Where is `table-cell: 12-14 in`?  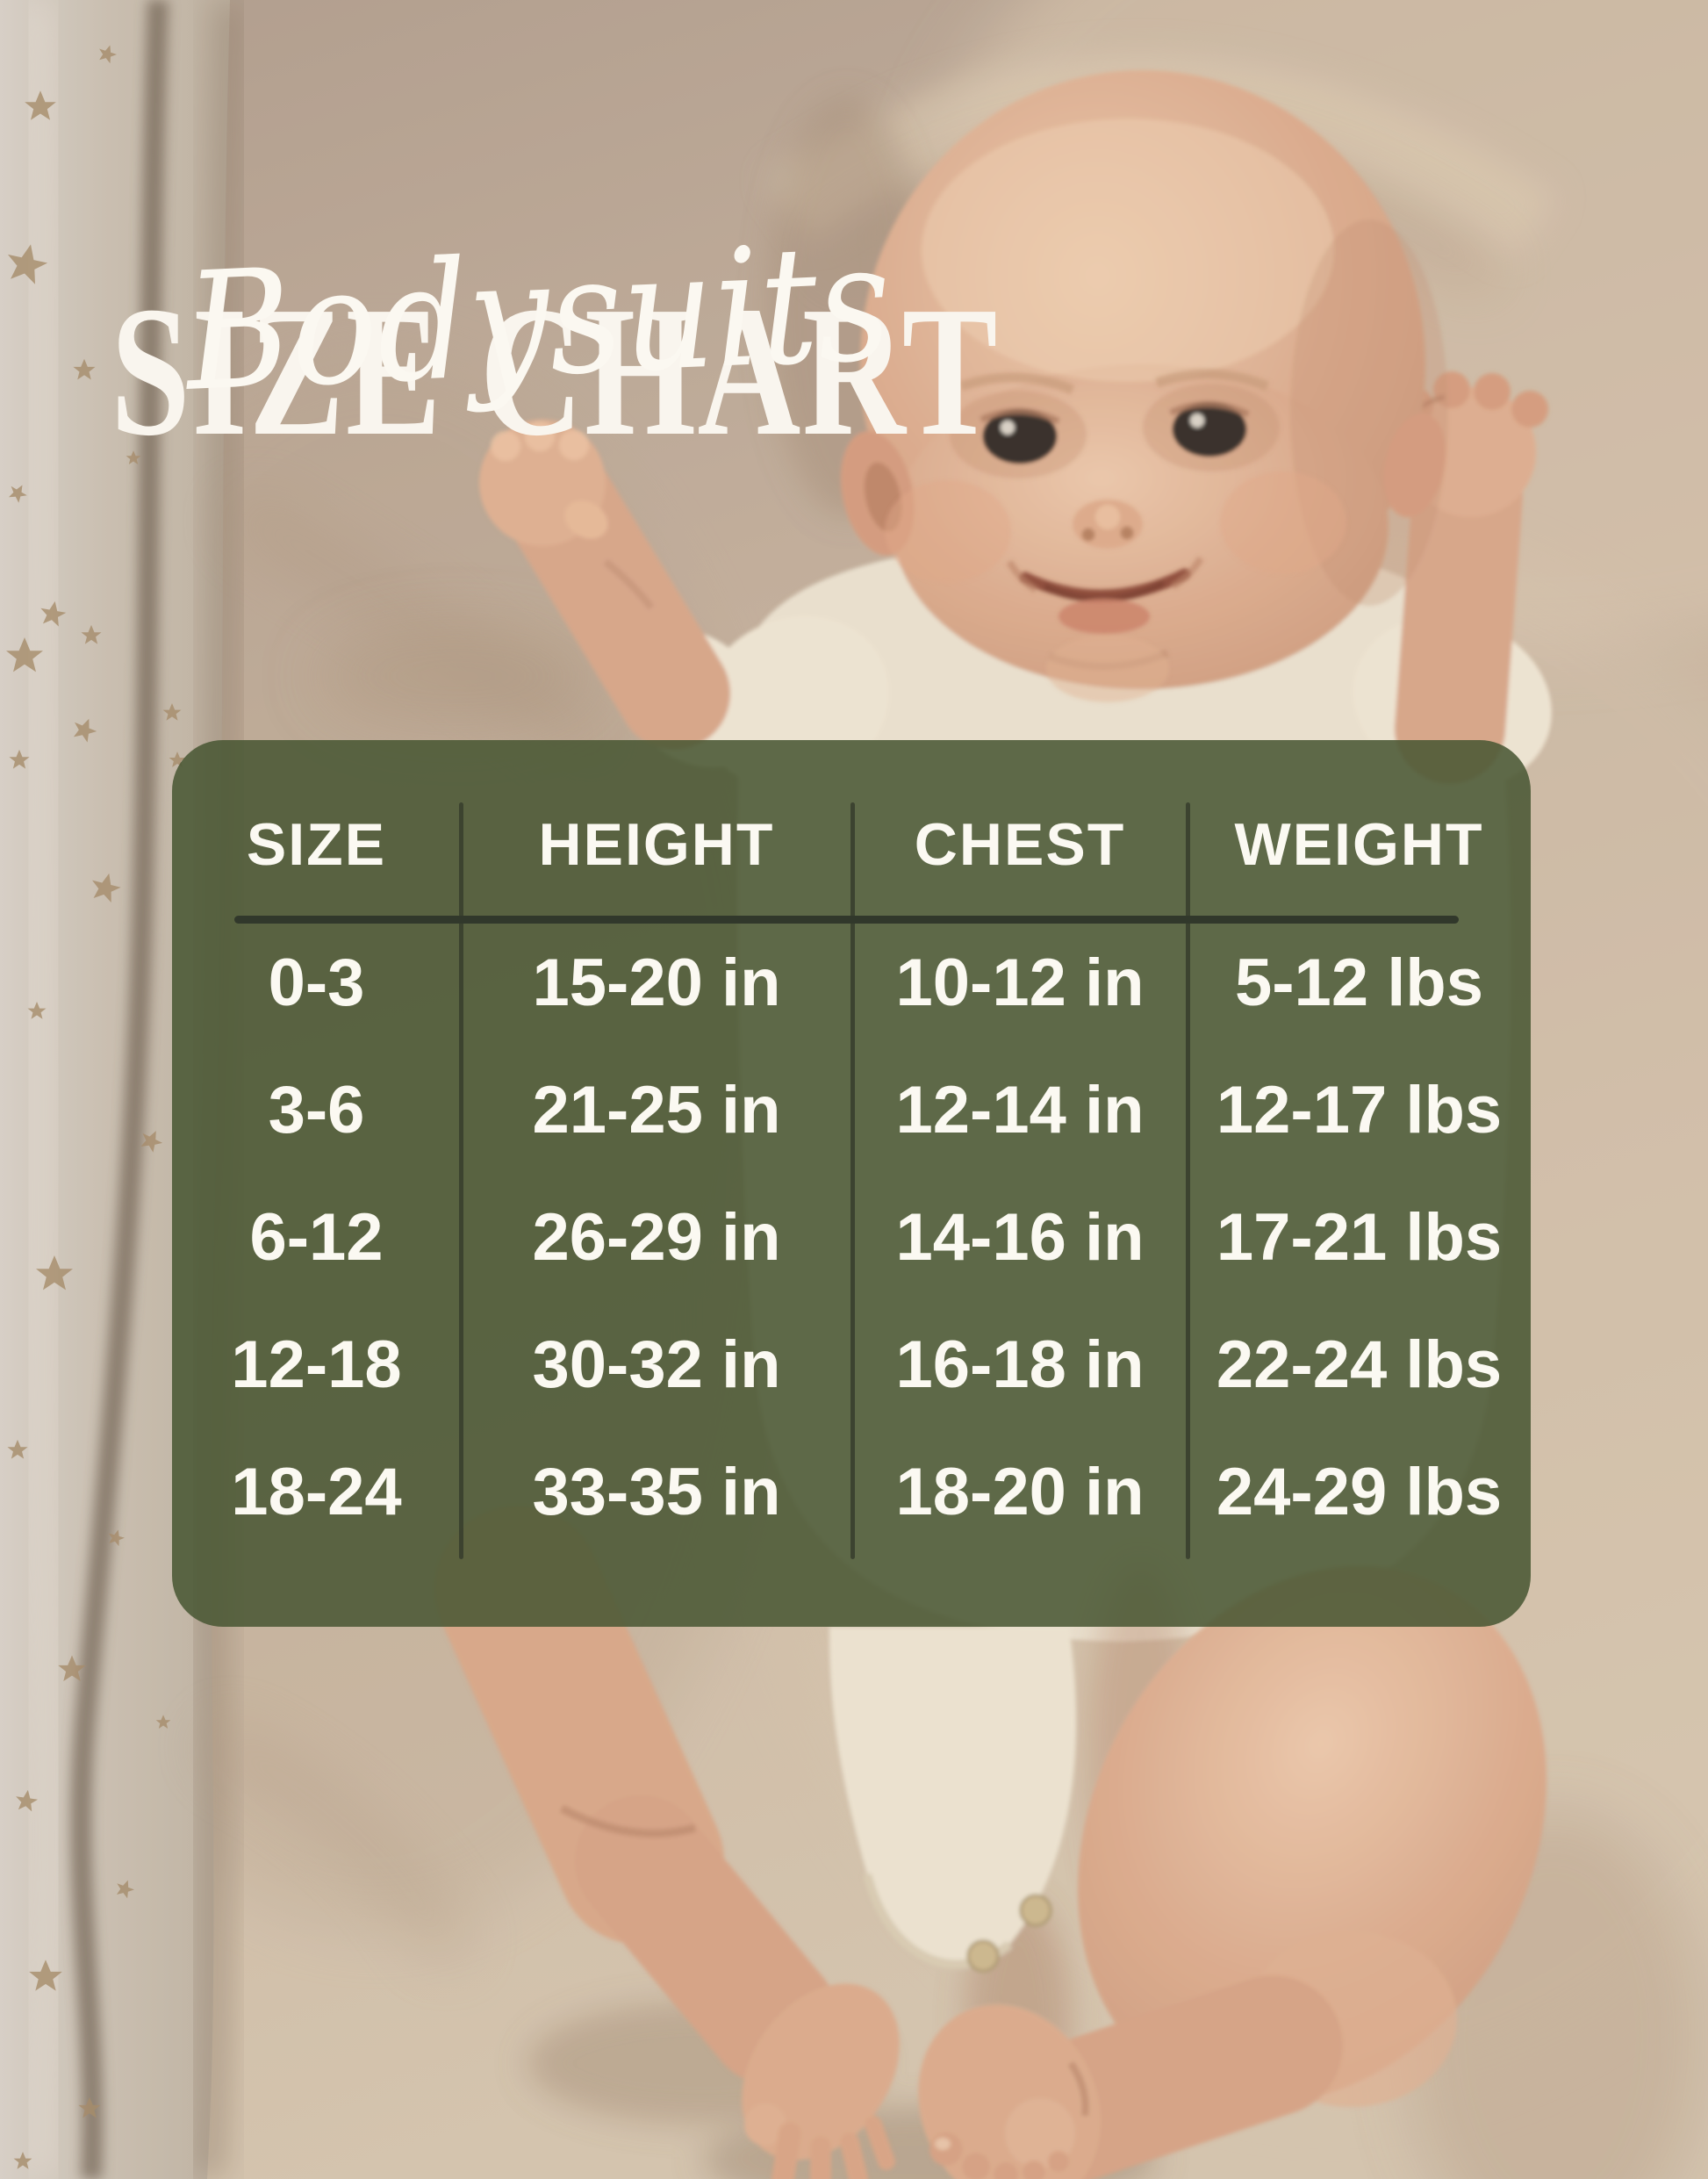 table-cell: 12-14 in is located at coordinates (1020, 1109).